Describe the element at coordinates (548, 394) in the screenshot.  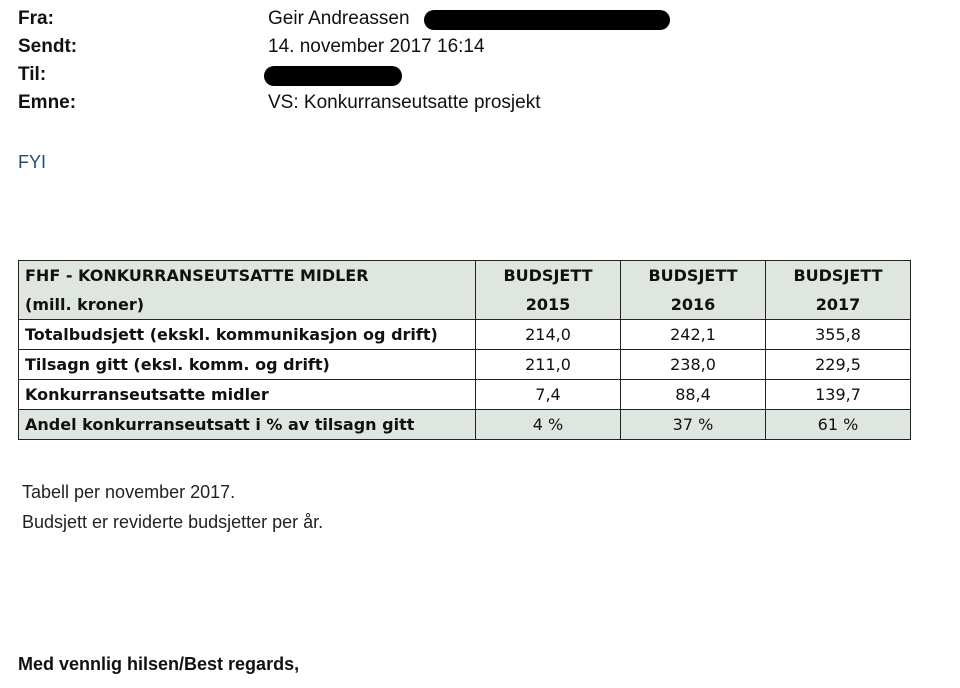
I see `table-cell: 7,4` at that location.